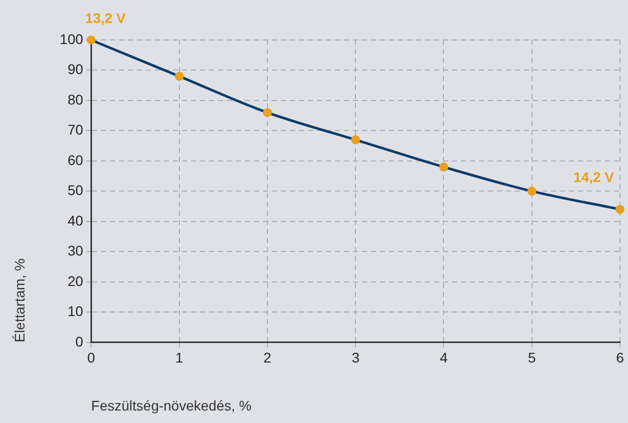 The image size is (628, 423). Describe the element at coordinates (79, 341) in the screenshot. I see `y-tick-label: 0` at that location.